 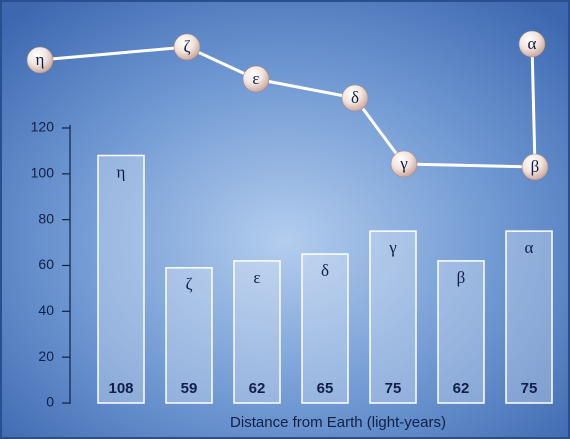 What do you see at coordinates (46, 218) in the screenshot?
I see `y-tick-label: 80` at bounding box center [46, 218].